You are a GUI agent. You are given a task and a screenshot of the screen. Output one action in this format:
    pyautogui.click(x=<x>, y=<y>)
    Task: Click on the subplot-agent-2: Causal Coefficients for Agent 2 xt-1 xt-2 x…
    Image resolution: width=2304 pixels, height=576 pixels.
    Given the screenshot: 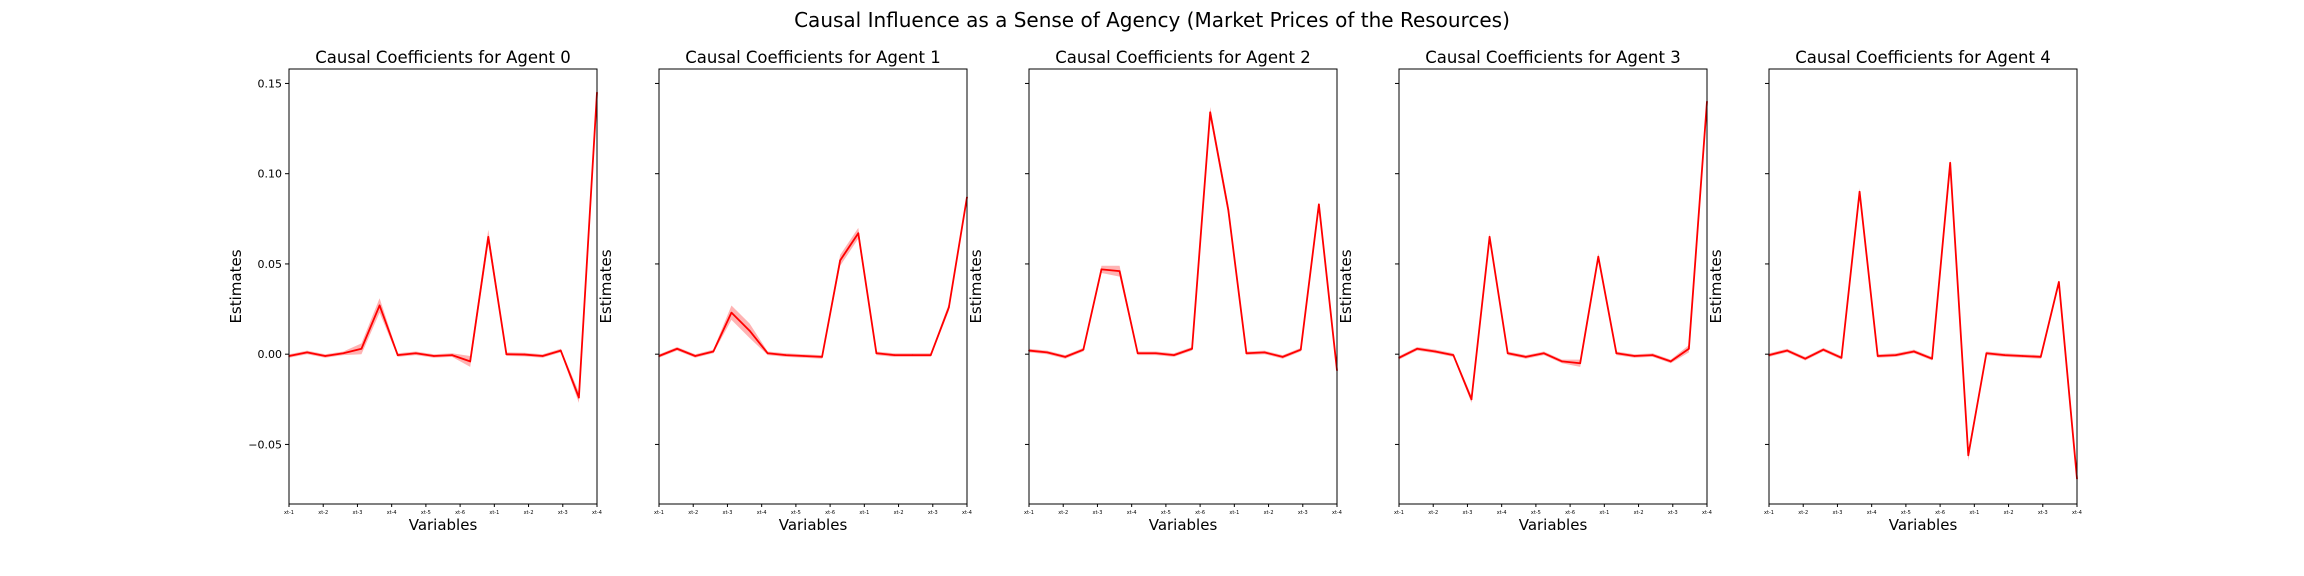 What is the action you would take?
    pyautogui.click(x=1154, y=291)
    